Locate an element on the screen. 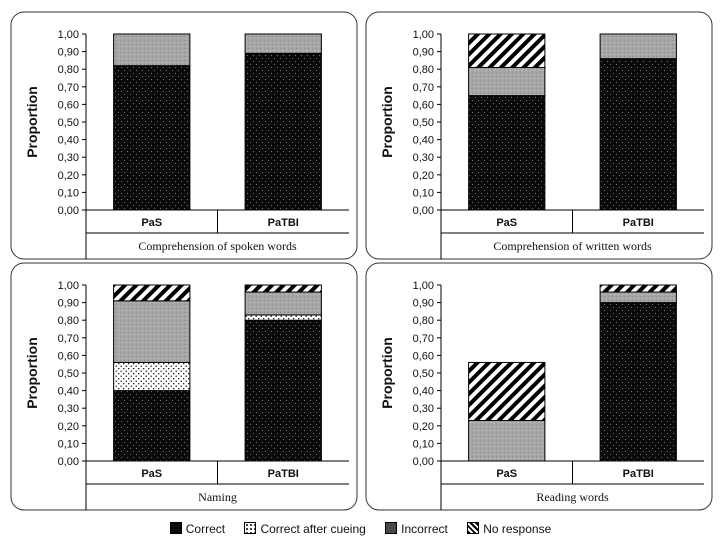 The height and width of the screenshot is (550, 721). legend-swatch-no-response is located at coordinates (473, 528).